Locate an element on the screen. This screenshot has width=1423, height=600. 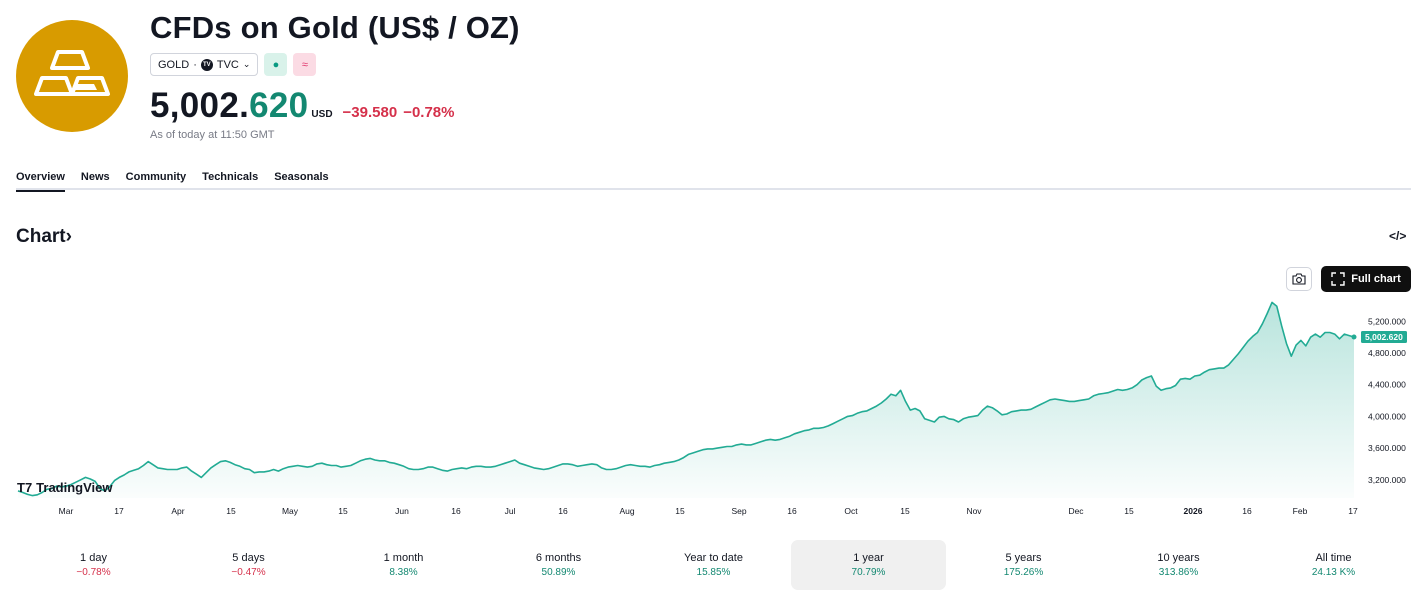
y-tick-label: 4,000.000 is located at coordinates (1387, 416).